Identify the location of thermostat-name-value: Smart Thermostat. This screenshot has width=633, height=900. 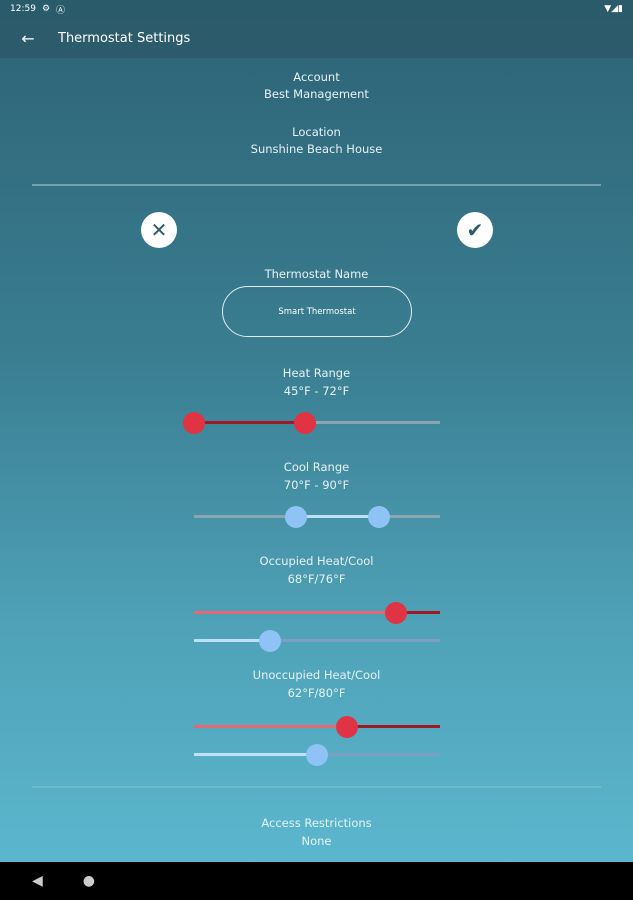
(317, 311).